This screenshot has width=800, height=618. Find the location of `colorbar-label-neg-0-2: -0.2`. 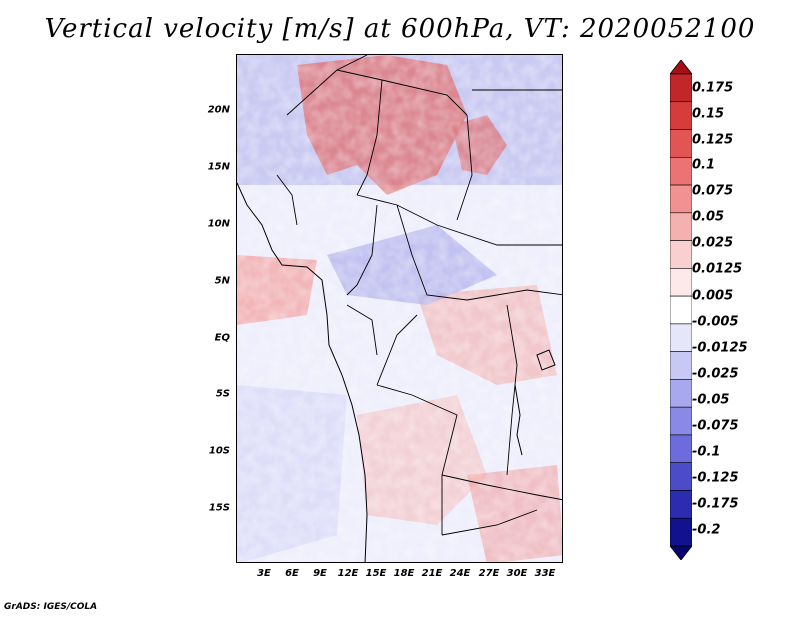

colorbar-label-neg-0-2: -0.2 is located at coordinates (706, 530).